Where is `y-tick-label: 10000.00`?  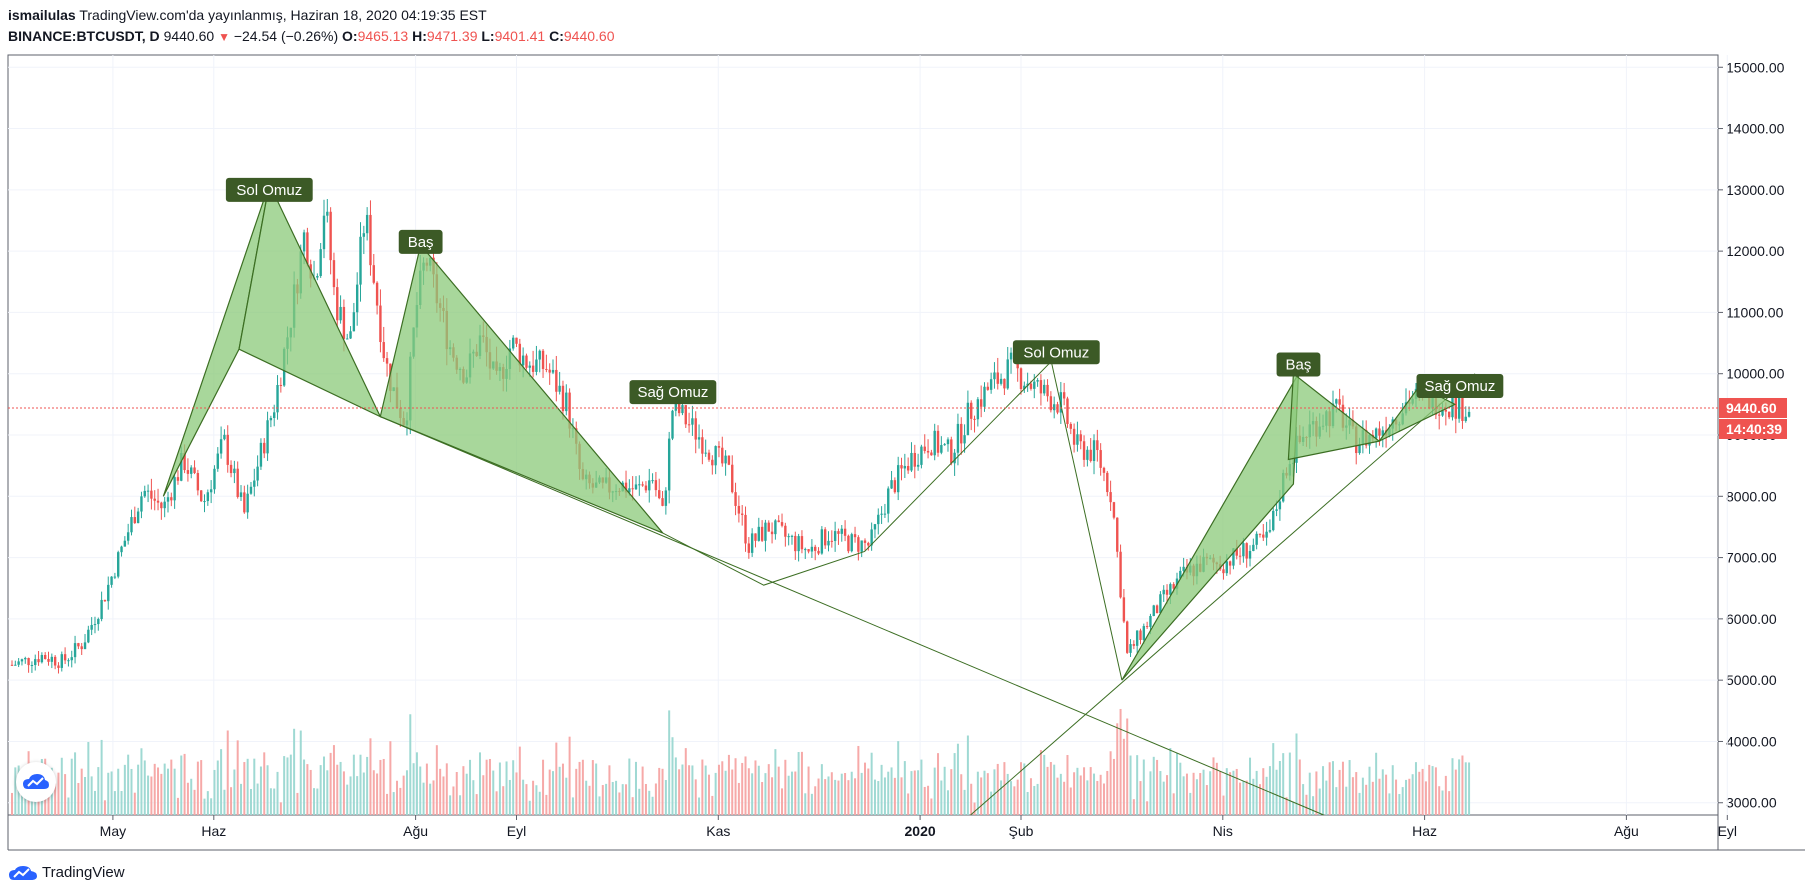 y-tick-label: 10000.00 is located at coordinates (1755, 374).